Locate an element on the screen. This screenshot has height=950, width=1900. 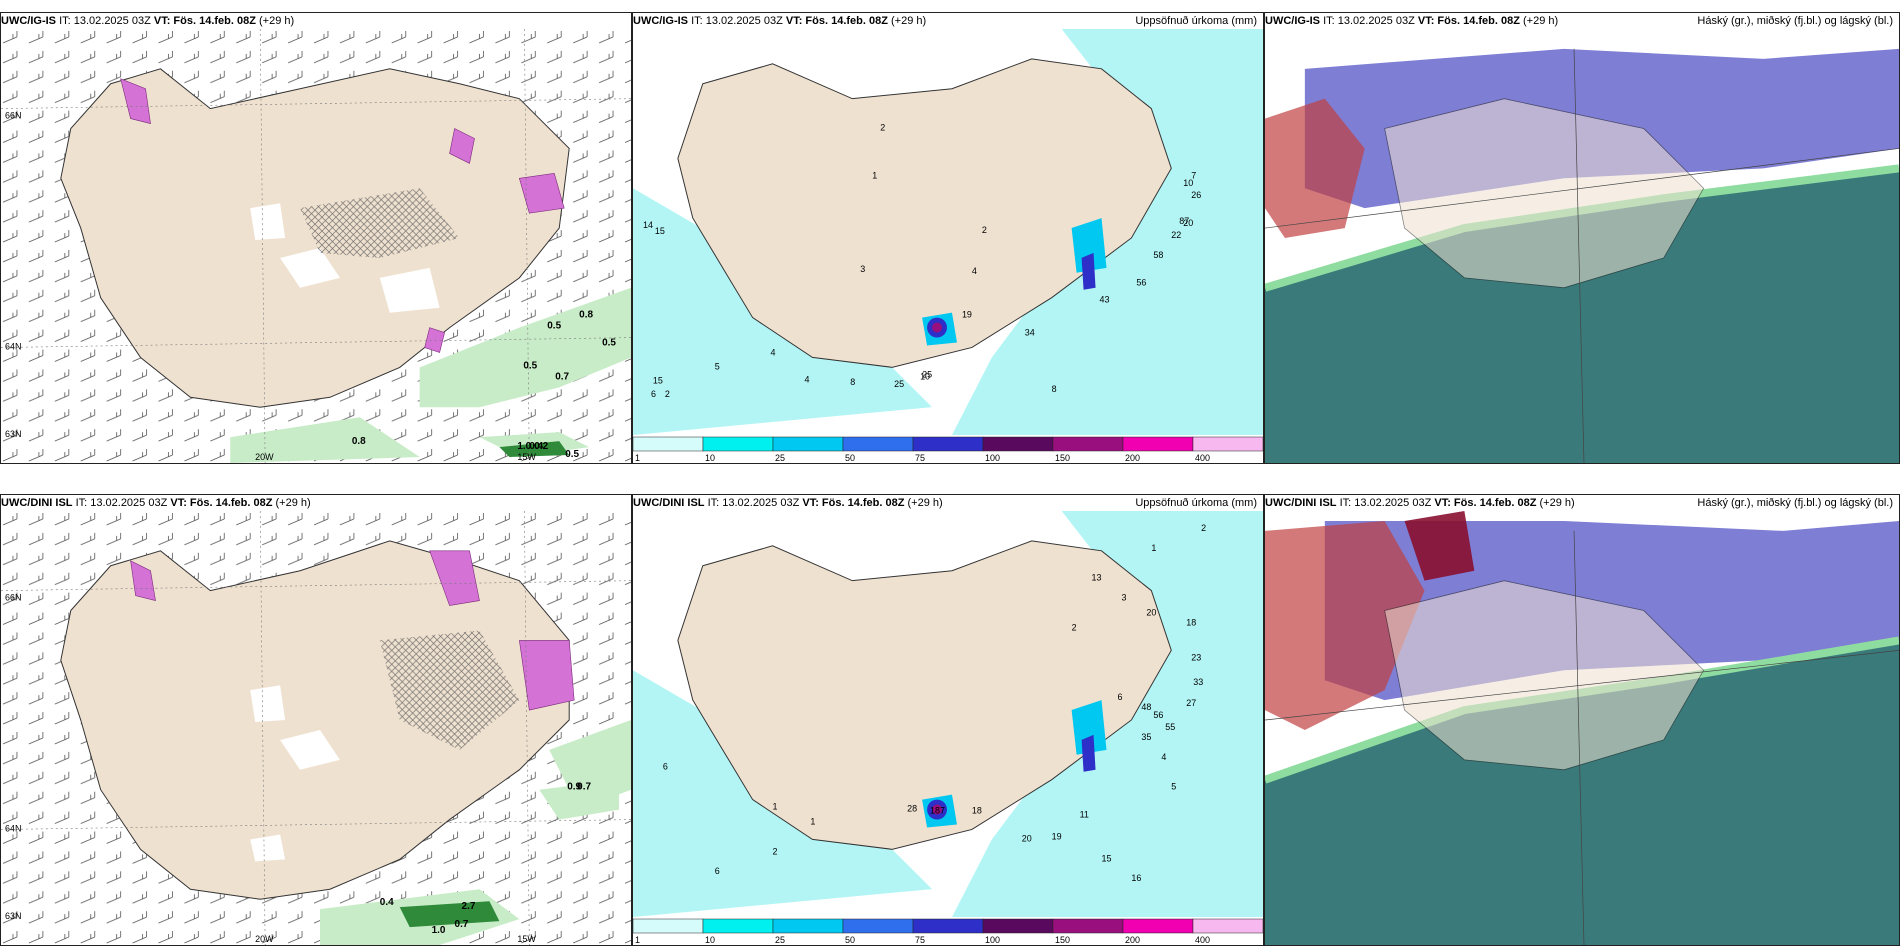
precip-value: 33 is located at coordinates (1198, 682).